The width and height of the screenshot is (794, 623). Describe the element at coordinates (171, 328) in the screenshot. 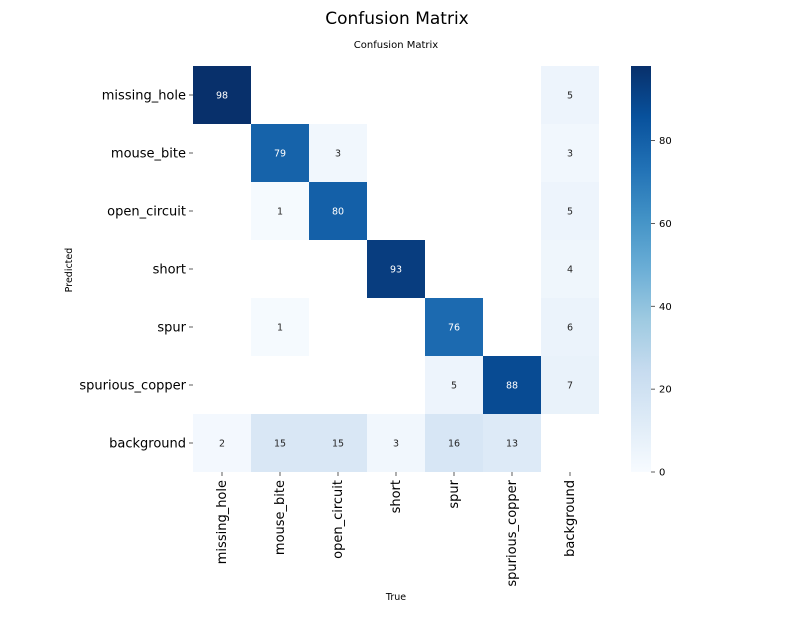

I see `y-tick-label: spur` at that location.